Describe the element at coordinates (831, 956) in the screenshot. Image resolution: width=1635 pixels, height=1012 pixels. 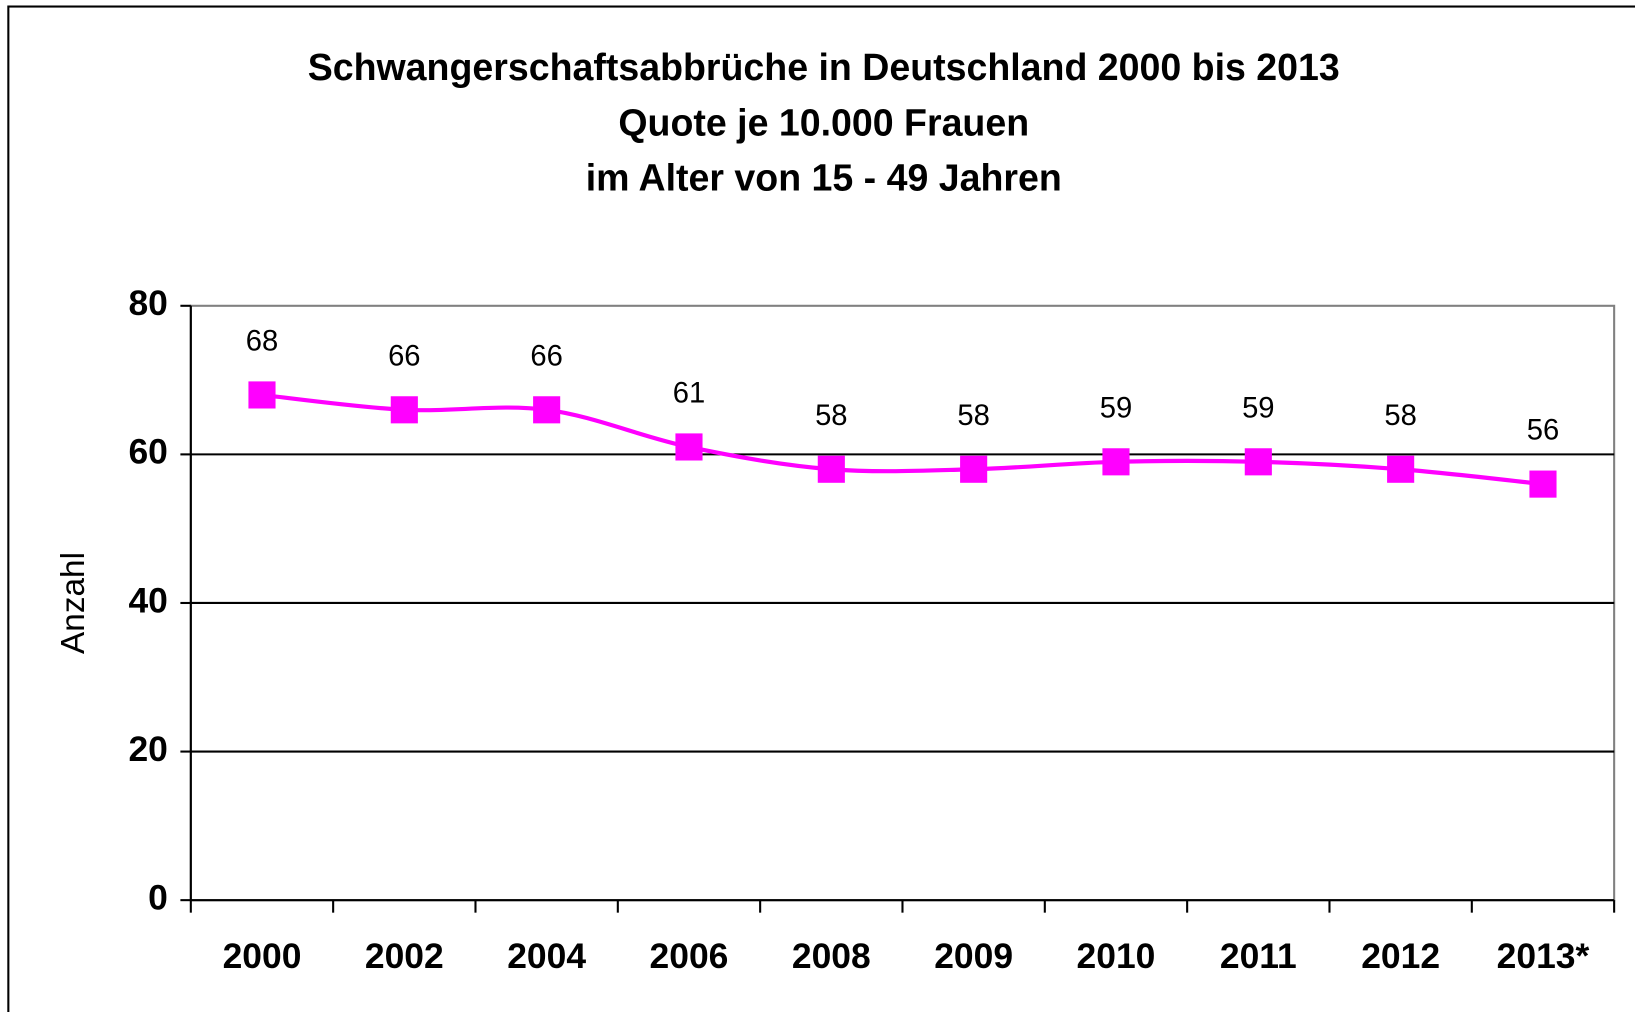
I see `x-tick-label: 2008` at that location.